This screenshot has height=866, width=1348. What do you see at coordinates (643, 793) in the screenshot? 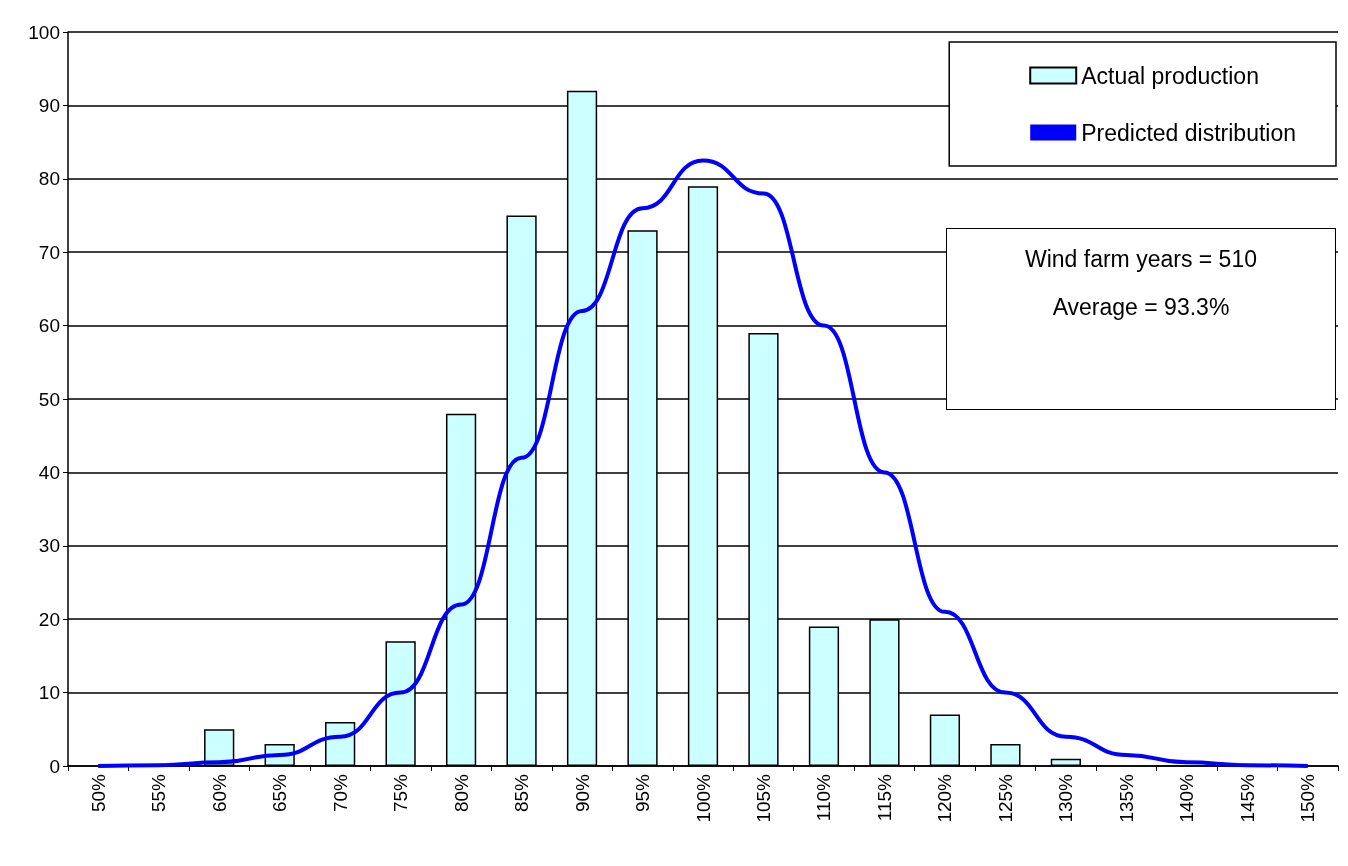
I see `x-tick-label: 95%` at bounding box center [643, 793].